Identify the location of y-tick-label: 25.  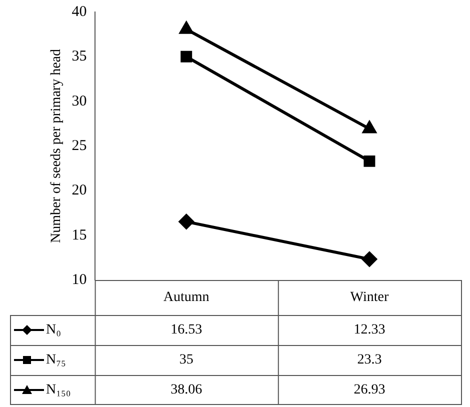
(79, 146).